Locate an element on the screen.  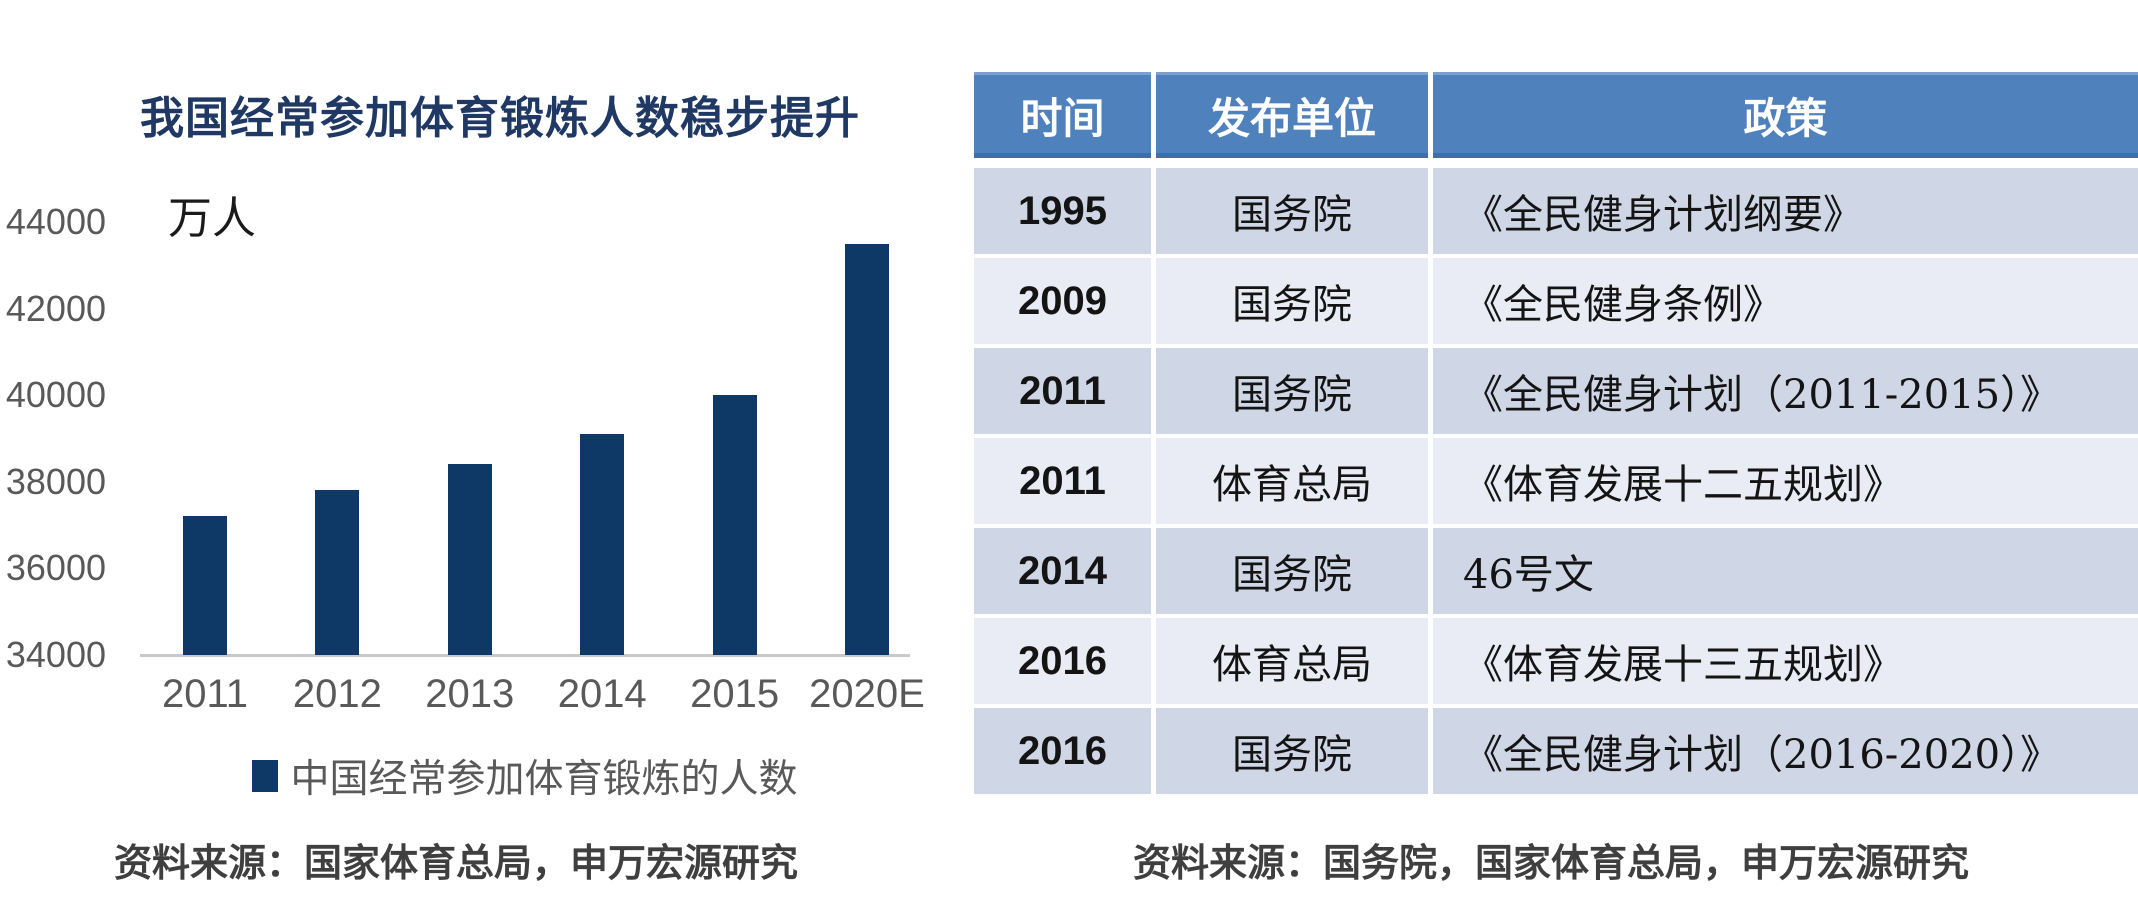
cell-policy: 《全民健身计划（2016-2020）》 is located at coordinates (1785, 751).